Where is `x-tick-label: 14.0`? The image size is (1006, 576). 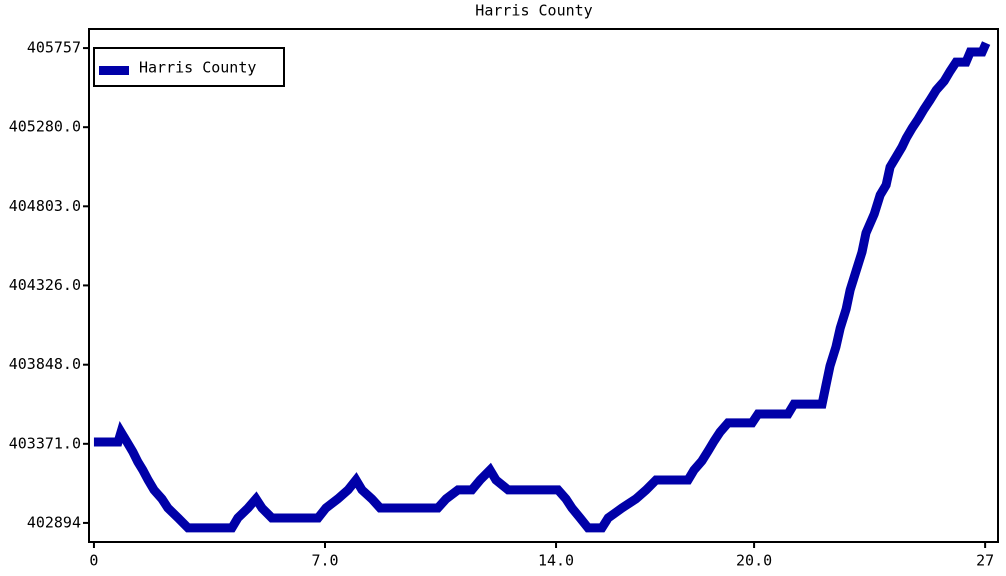
x-tick-label: 14.0 is located at coordinates (556, 561).